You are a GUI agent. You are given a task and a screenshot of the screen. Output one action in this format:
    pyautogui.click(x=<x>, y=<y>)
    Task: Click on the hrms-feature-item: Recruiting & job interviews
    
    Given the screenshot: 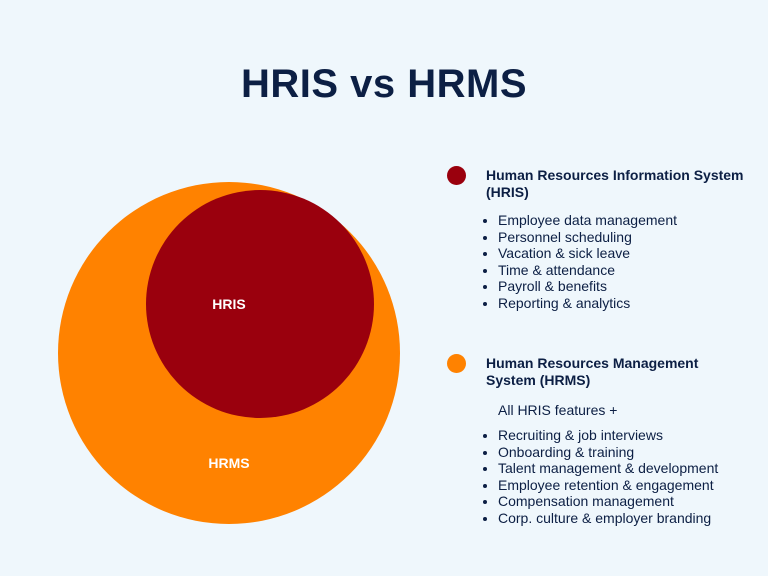 What is the action you would take?
    pyautogui.click(x=608, y=435)
    